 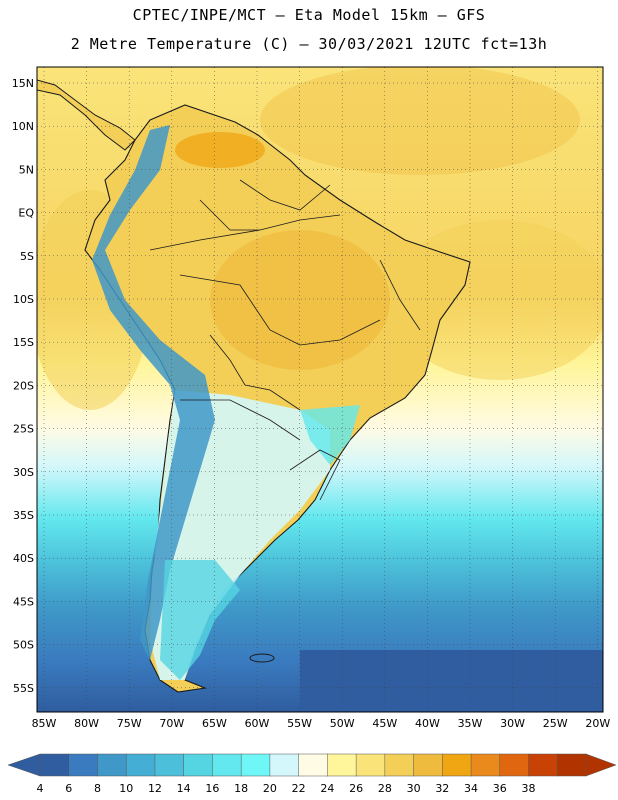 I want to click on latitude-label: 5N, so click(x=26, y=169).